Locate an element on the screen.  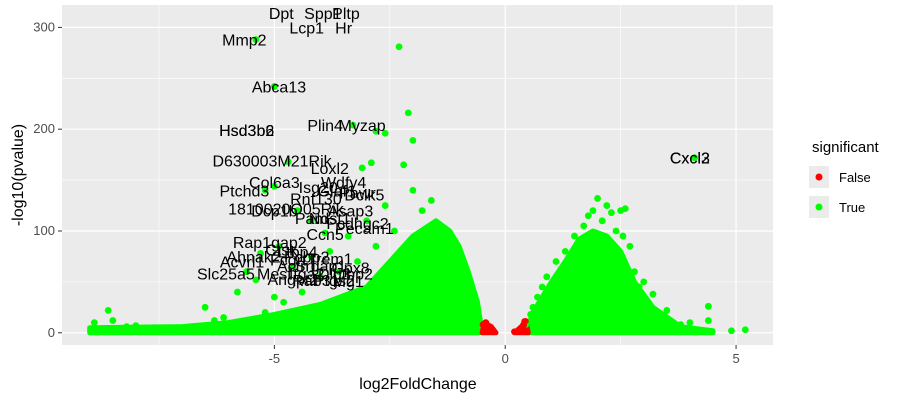
gene-label: Dlg3 is located at coordinates (334, 275).